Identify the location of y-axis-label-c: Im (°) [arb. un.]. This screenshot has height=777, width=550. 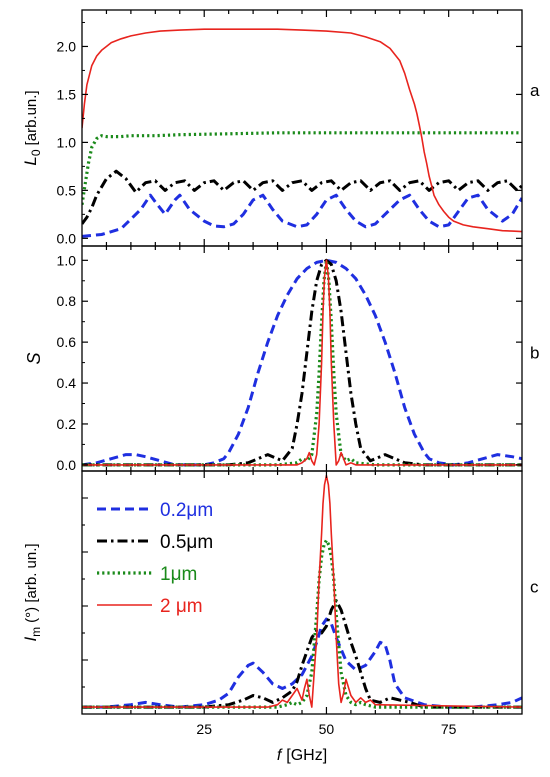
(32, 592).